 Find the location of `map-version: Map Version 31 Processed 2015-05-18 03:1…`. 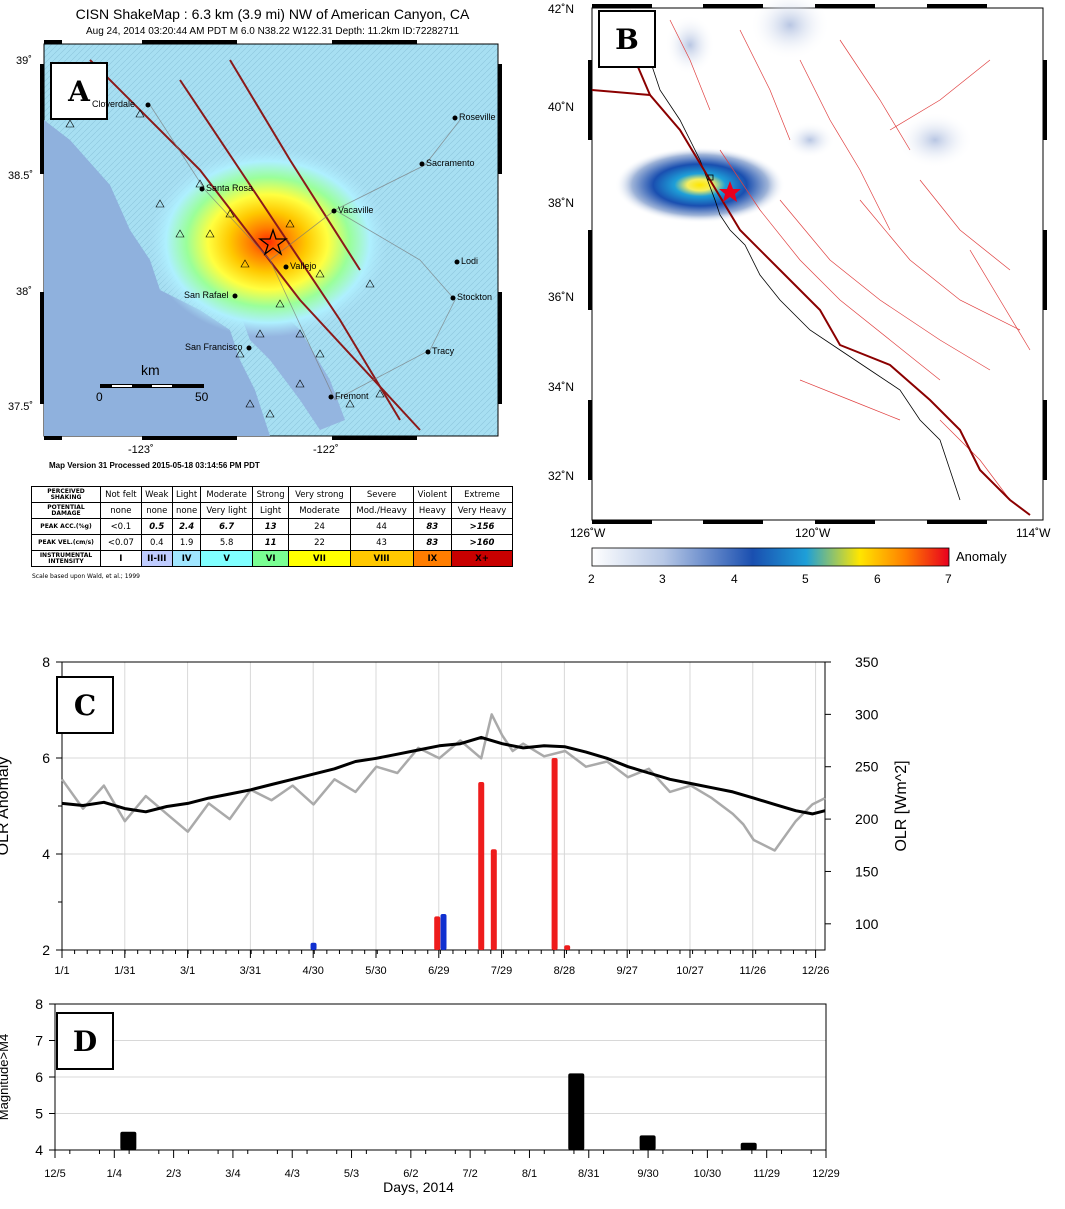

map-version: Map Version 31 Processed 2015-05-18 03:1… is located at coordinates (154, 465).